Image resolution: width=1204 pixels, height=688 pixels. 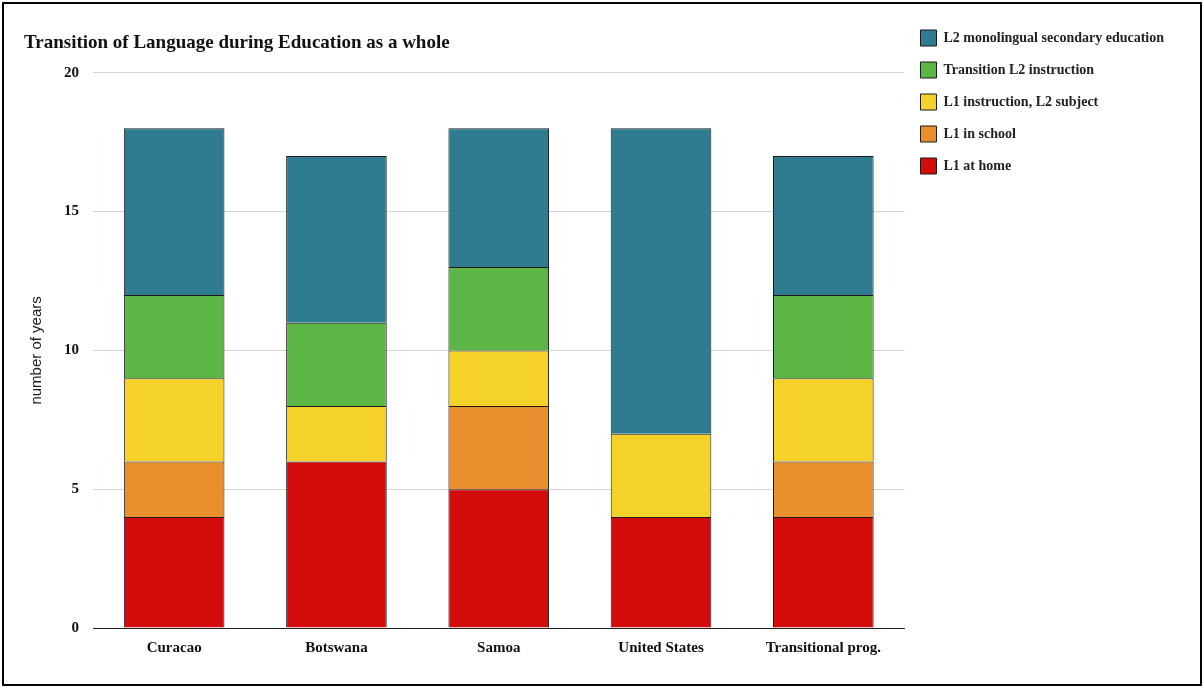 What do you see at coordinates (499, 646) in the screenshot?
I see `x-tick-label: Samoa` at bounding box center [499, 646].